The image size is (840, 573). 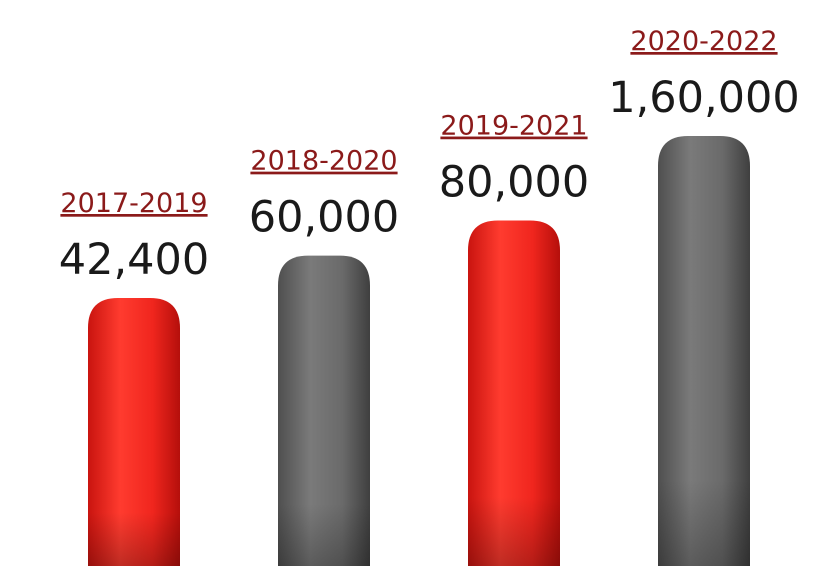 What do you see at coordinates (324, 218) in the screenshot?
I see `value-label: 60,000` at bounding box center [324, 218].